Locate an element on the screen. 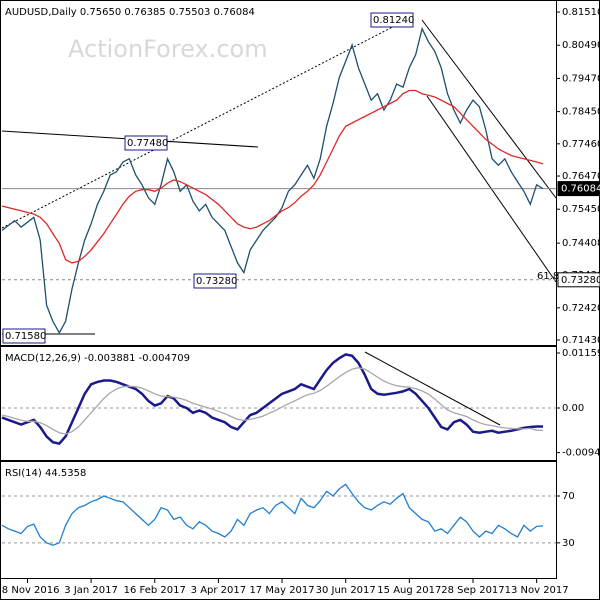 This screenshot has height=600, width=600. y-tick-label: 0.01159 is located at coordinates (581, 353).